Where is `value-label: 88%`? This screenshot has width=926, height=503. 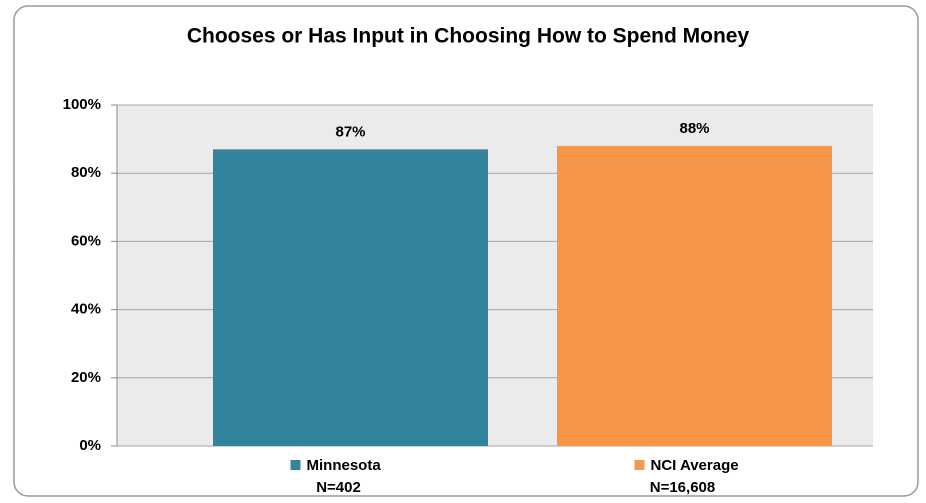
value-label: 88% is located at coordinates (694, 128).